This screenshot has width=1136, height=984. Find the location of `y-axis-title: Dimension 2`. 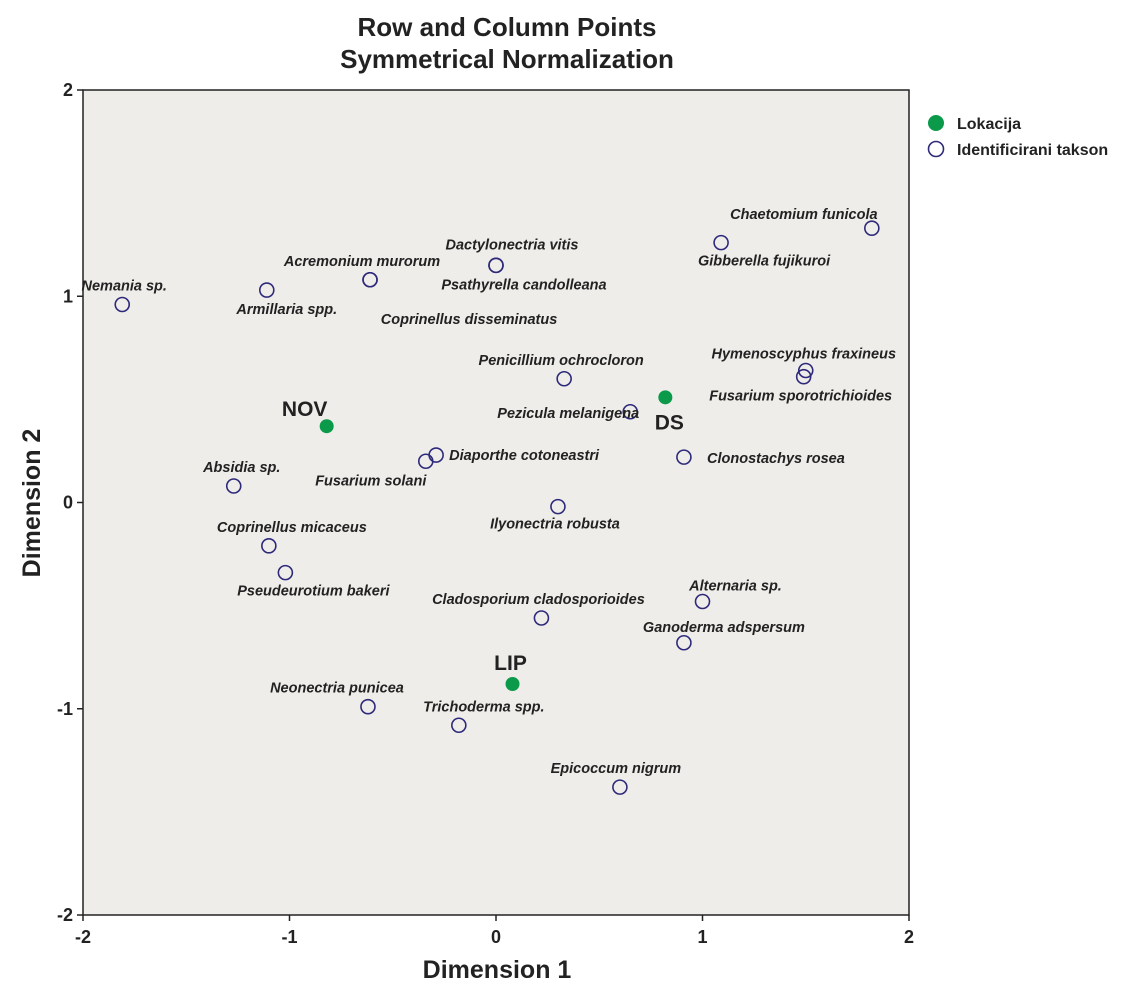

y-axis-title: Dimension 2 is located at coordinates (32, 503).